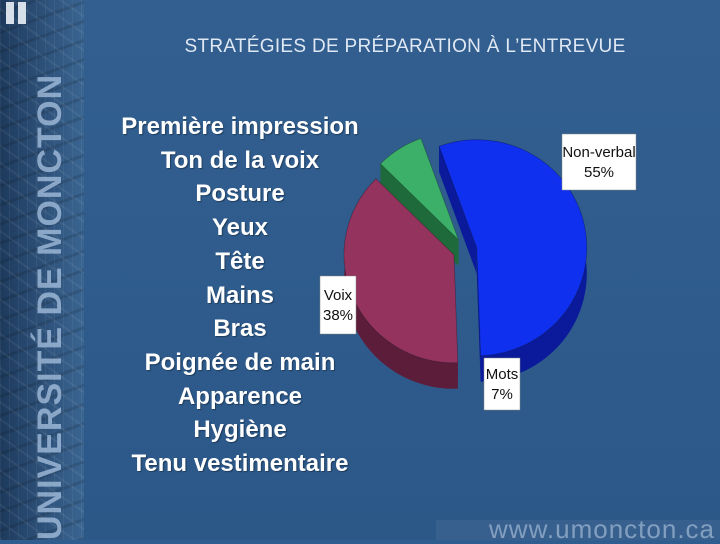 The width and height of the screenshot is (720, 544). I want to click on slice-label-value: 38%, so click(338, 315).